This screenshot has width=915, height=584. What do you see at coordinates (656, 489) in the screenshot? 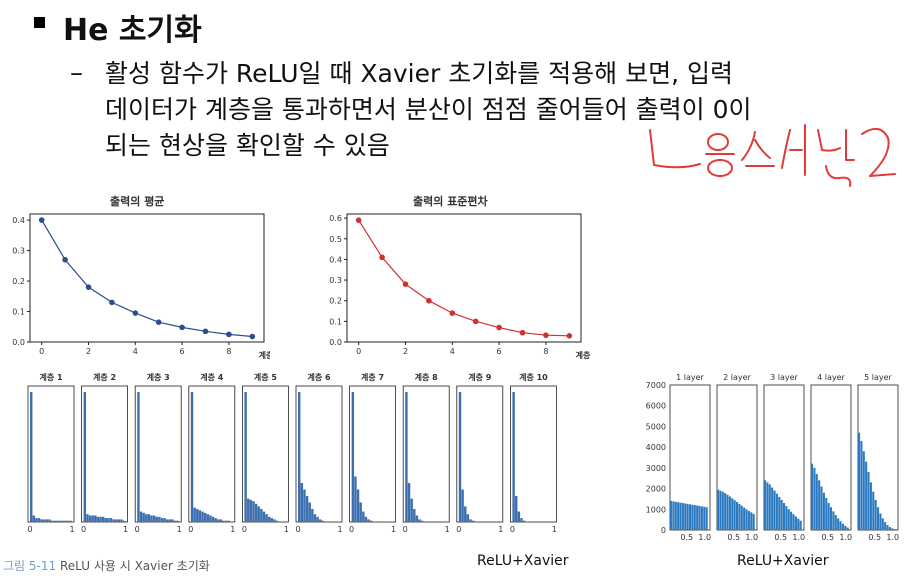
I see `y-tick-label: 2000` at bounding box center [656, 489].